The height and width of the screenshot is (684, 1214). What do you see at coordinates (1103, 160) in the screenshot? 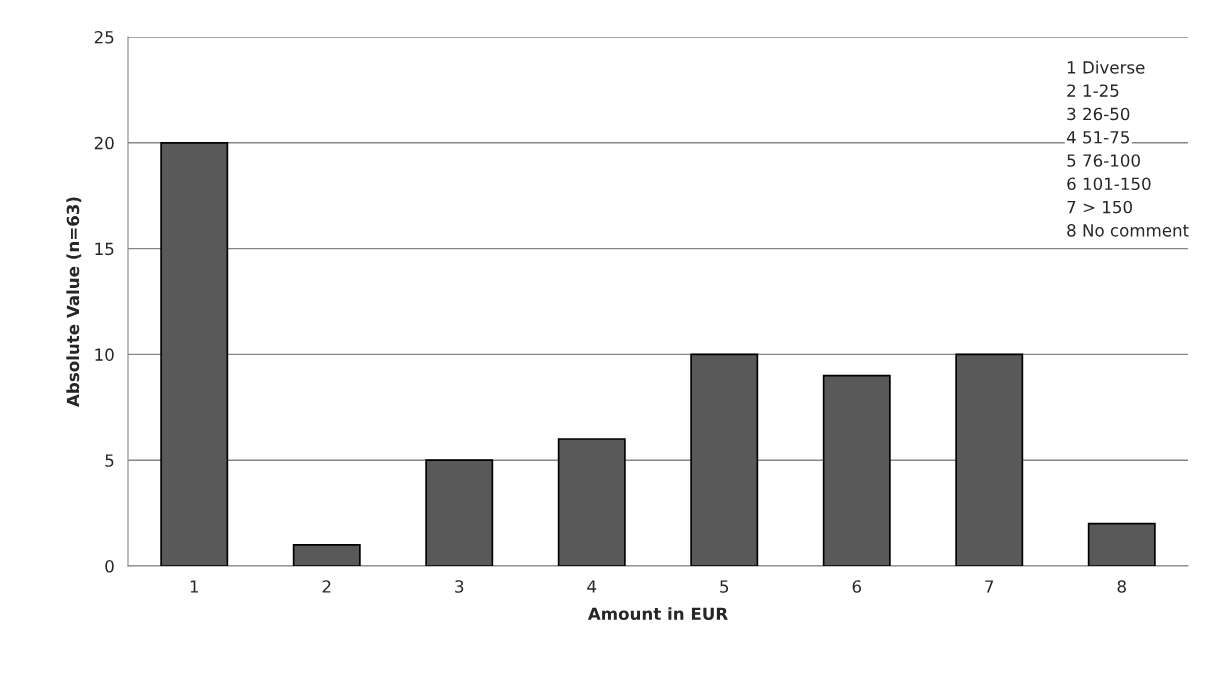
I see `annotation: 5 76-100` at bounding box center [1103, 160].